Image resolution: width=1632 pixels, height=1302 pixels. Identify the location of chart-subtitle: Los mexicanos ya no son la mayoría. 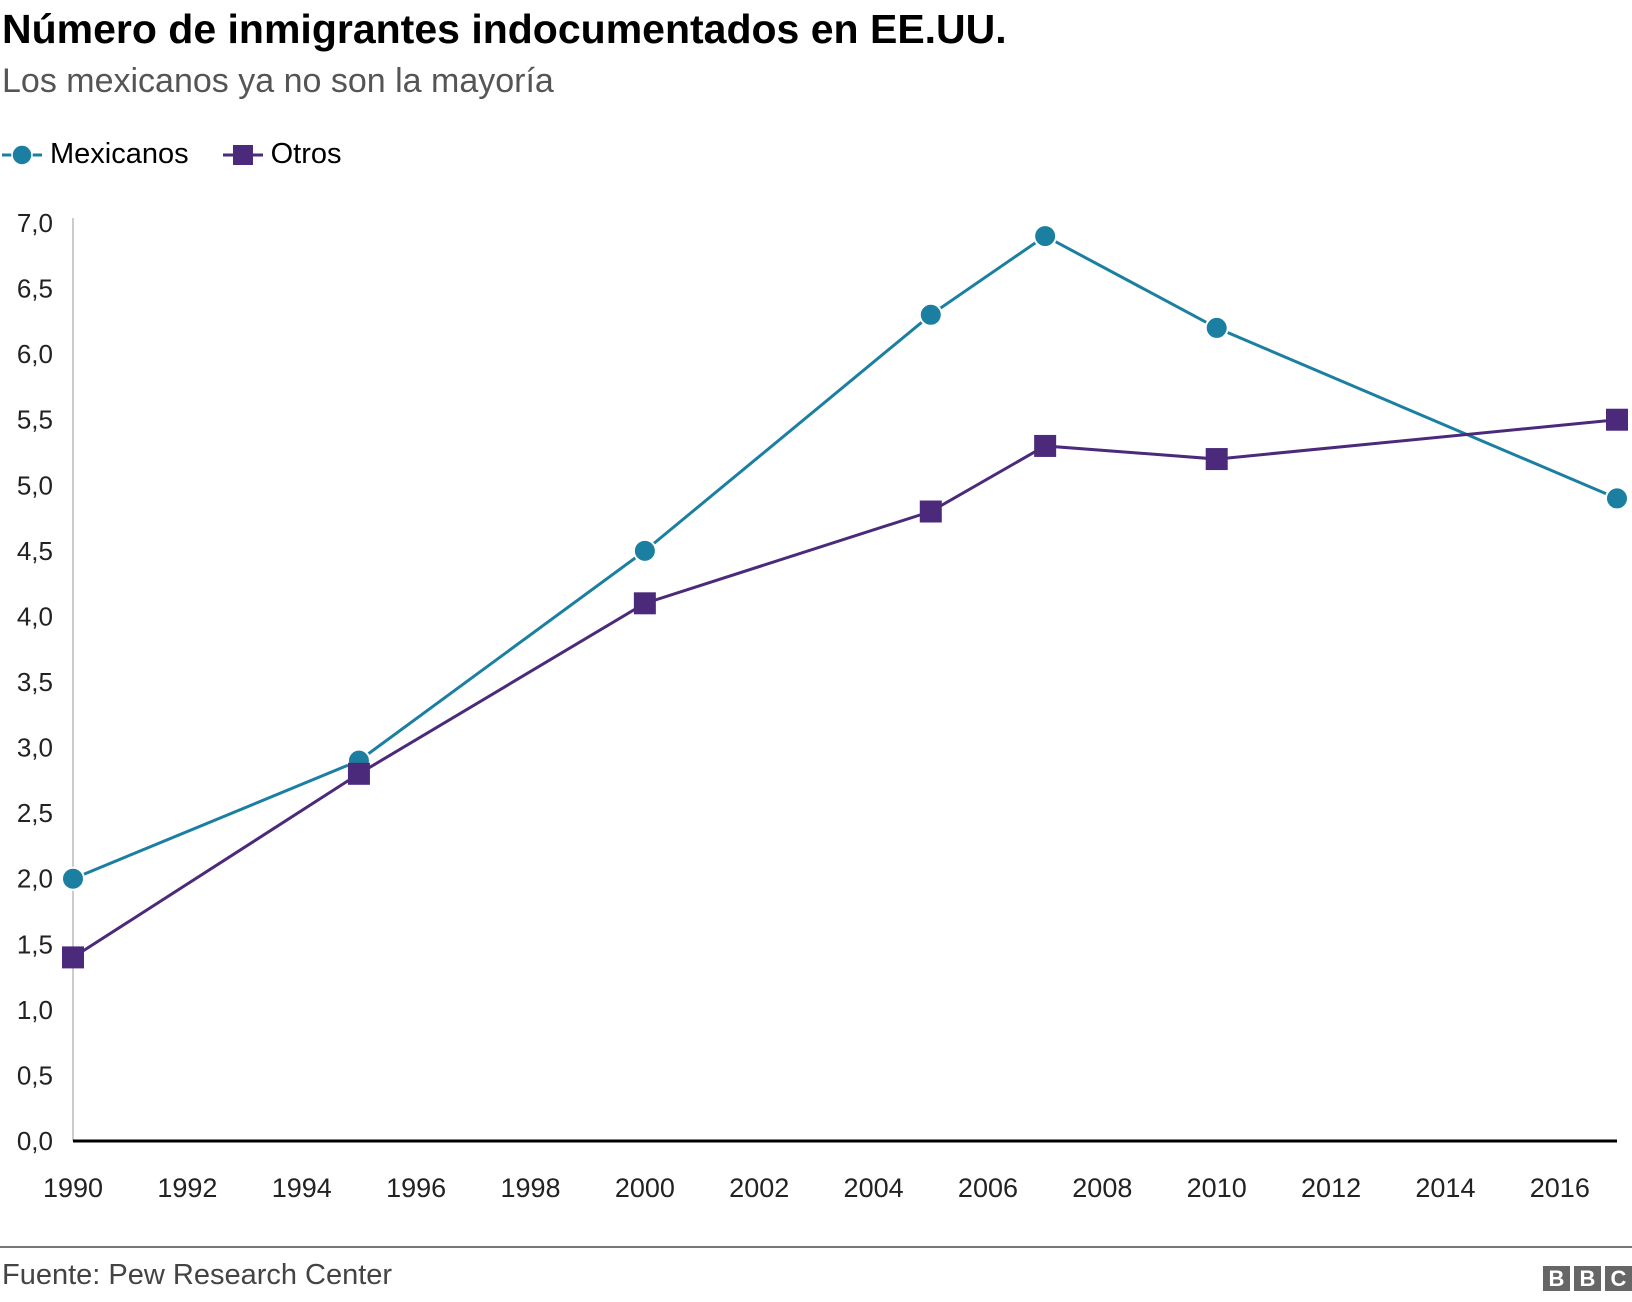
(278, 81).